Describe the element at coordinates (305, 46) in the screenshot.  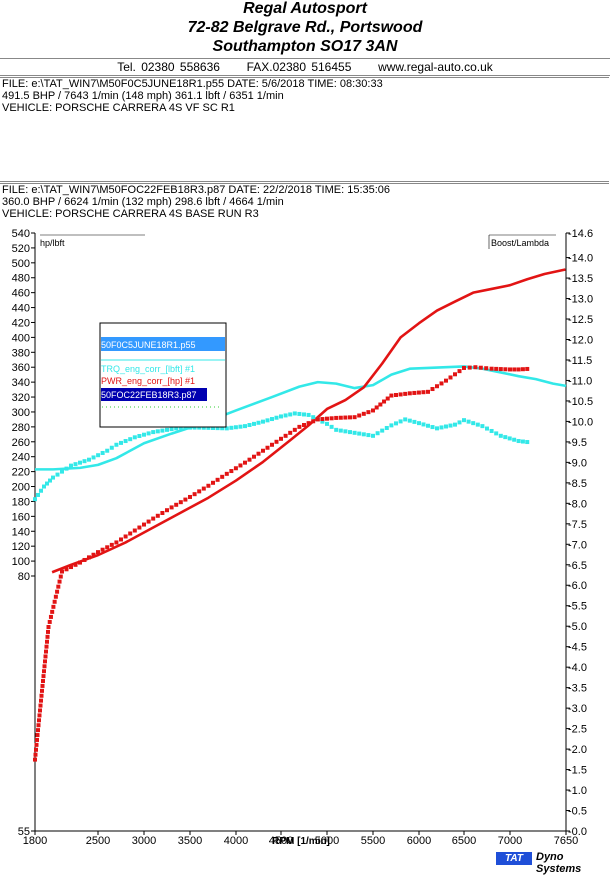
I see `company-address-line2: Southampton SO17 3AN` at that location.